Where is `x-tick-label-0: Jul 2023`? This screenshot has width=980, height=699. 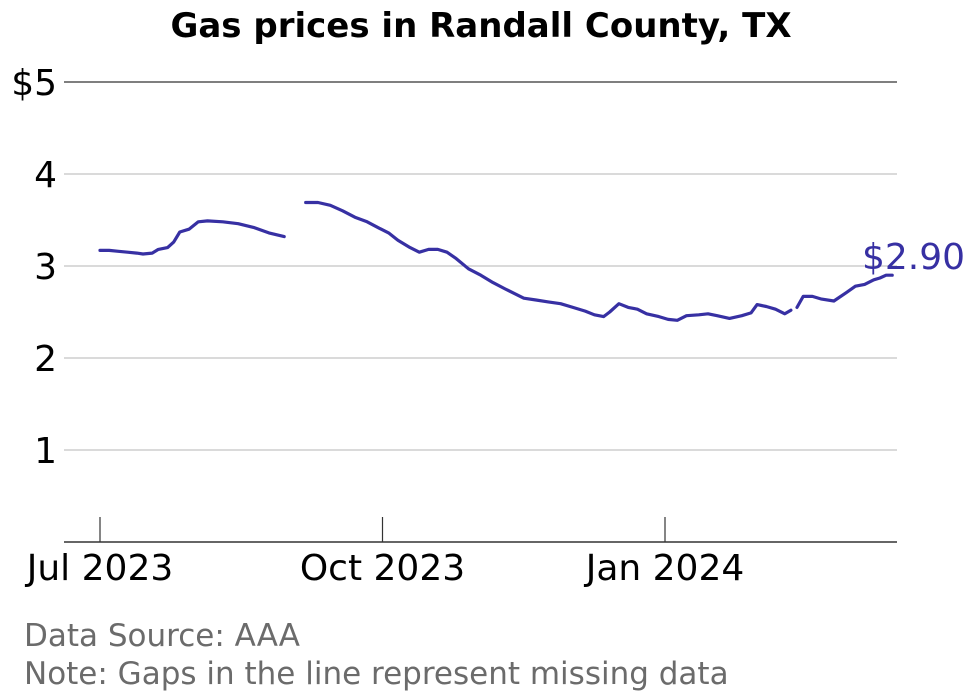
x-tick-label-0: Jul 2023 is located at coordinates (99, 568).